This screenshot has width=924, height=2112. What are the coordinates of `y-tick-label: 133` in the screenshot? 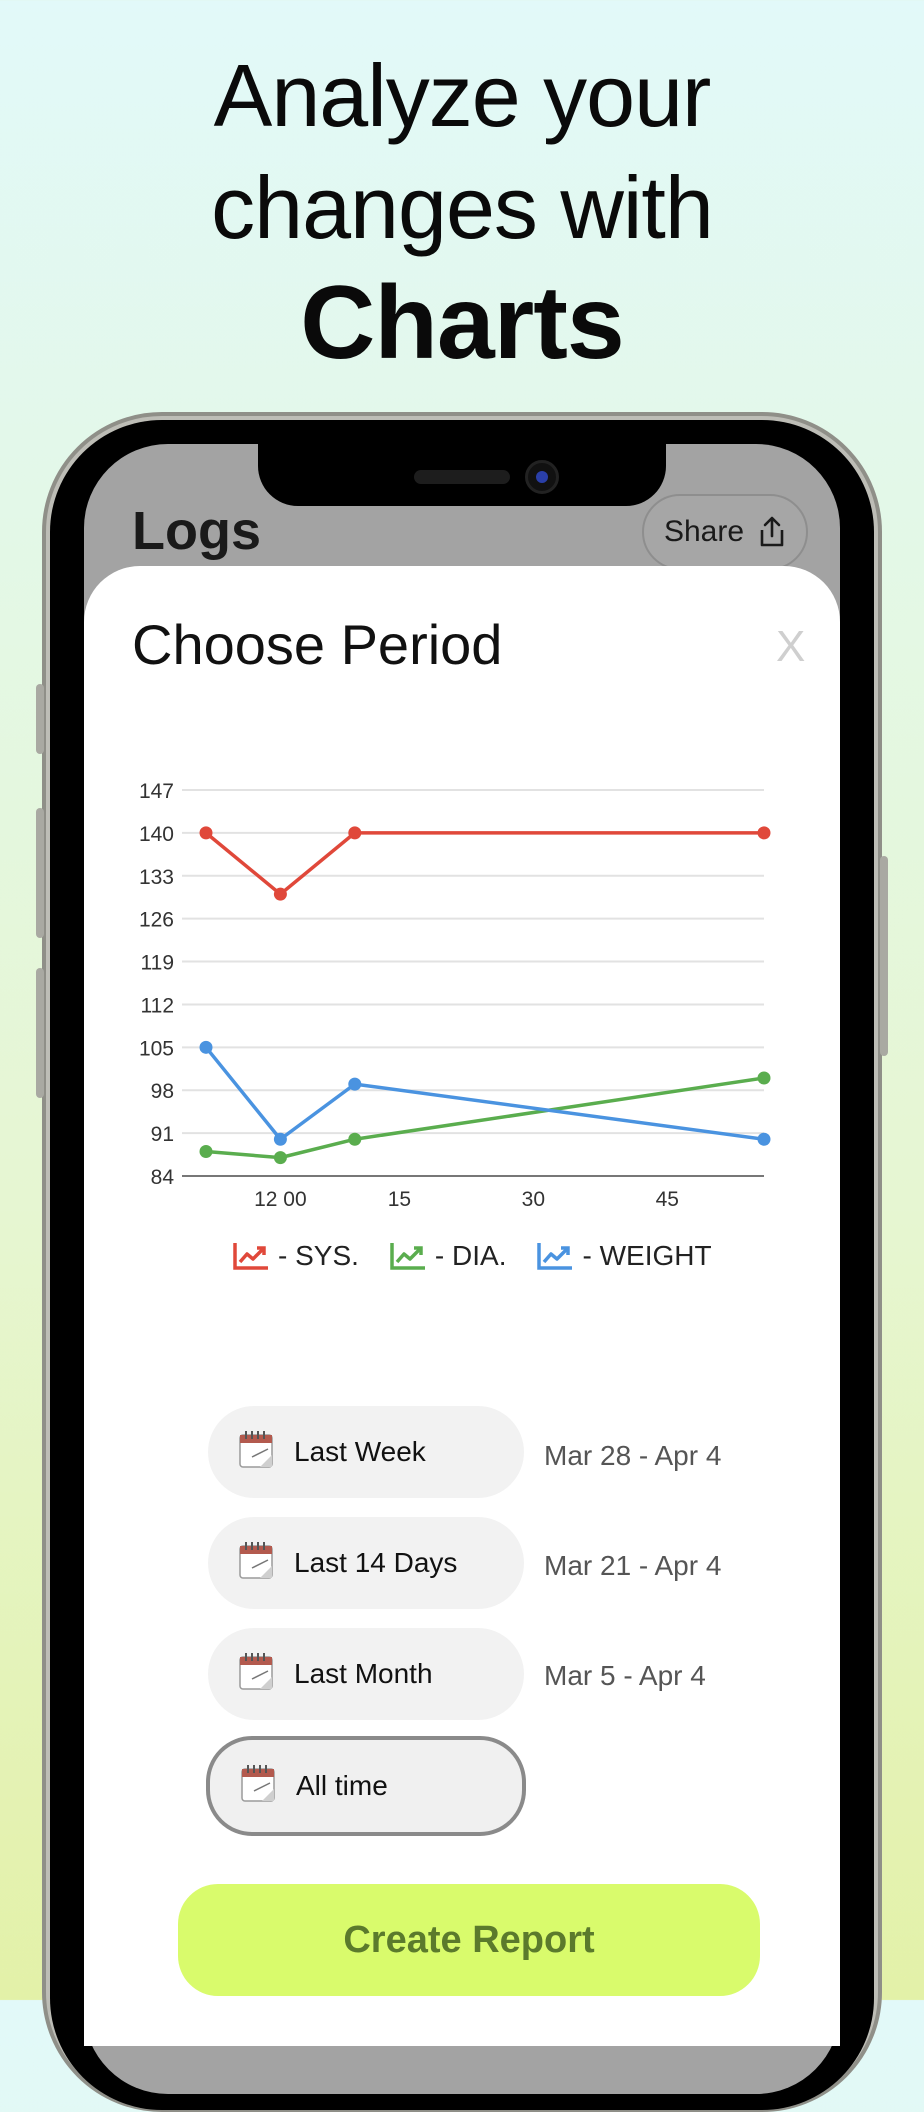 It's located at (156, 877).